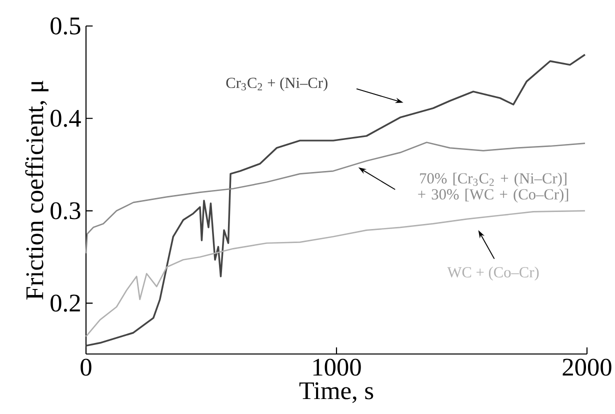  Describe the element at coordinates (65, 303) in the screenshot. I see `y-tick-label: 0.2` at that location.